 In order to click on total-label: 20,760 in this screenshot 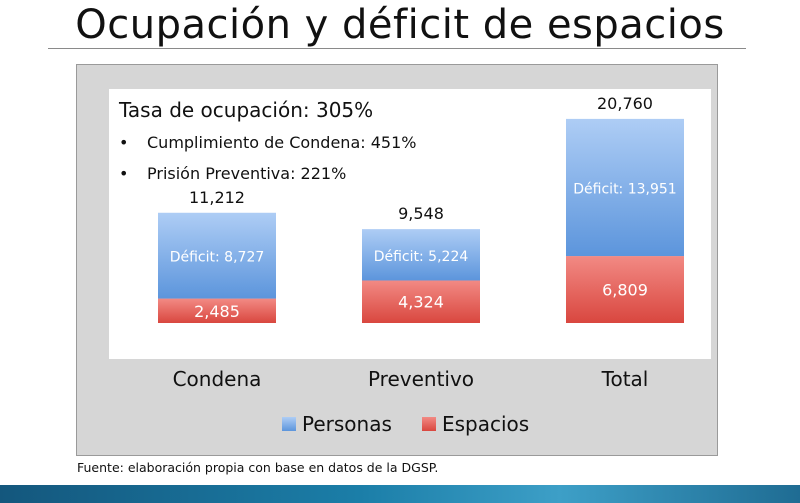, I will do `click(625, 103)`.